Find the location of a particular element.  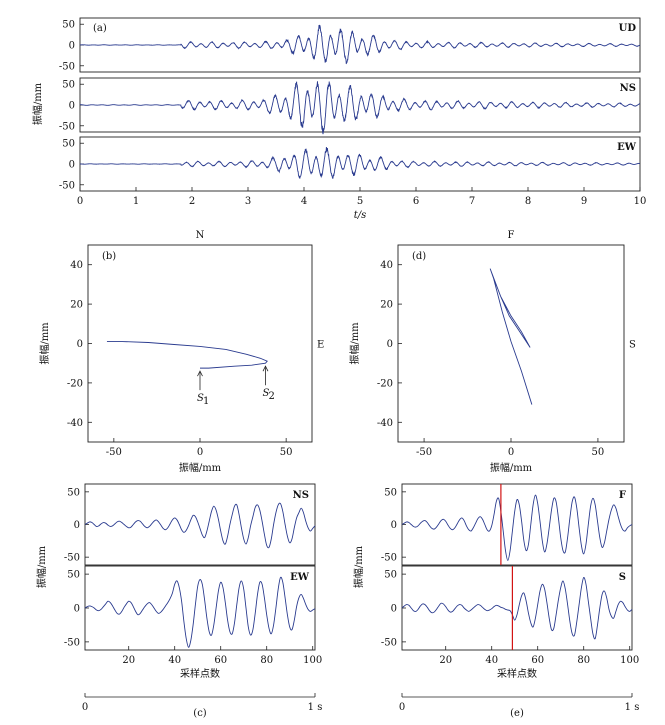

timebar-start-c: 0 is located at coordinates (85, 707).